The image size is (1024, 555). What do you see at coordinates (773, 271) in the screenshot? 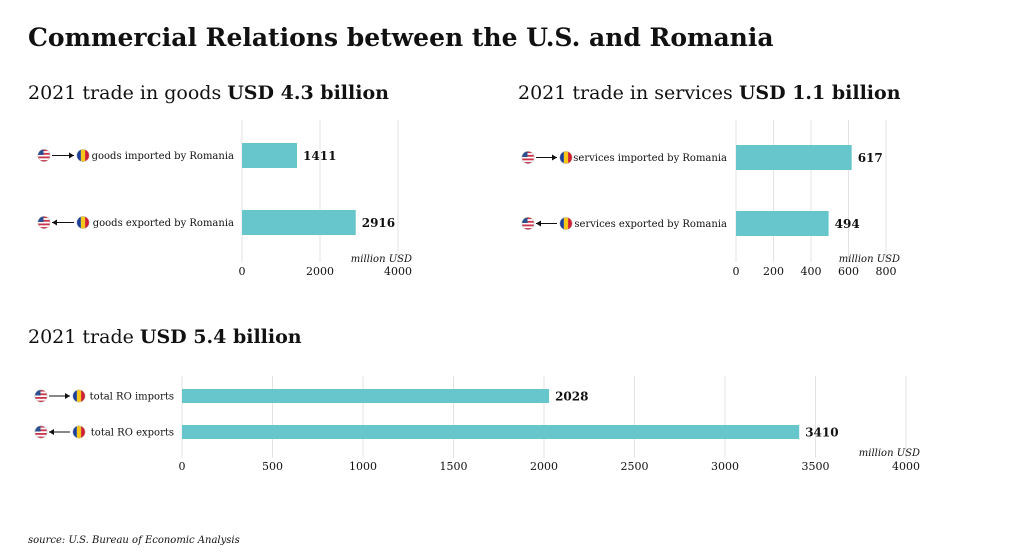
I see `tick-label: 200` at bounding box center [773, 271].